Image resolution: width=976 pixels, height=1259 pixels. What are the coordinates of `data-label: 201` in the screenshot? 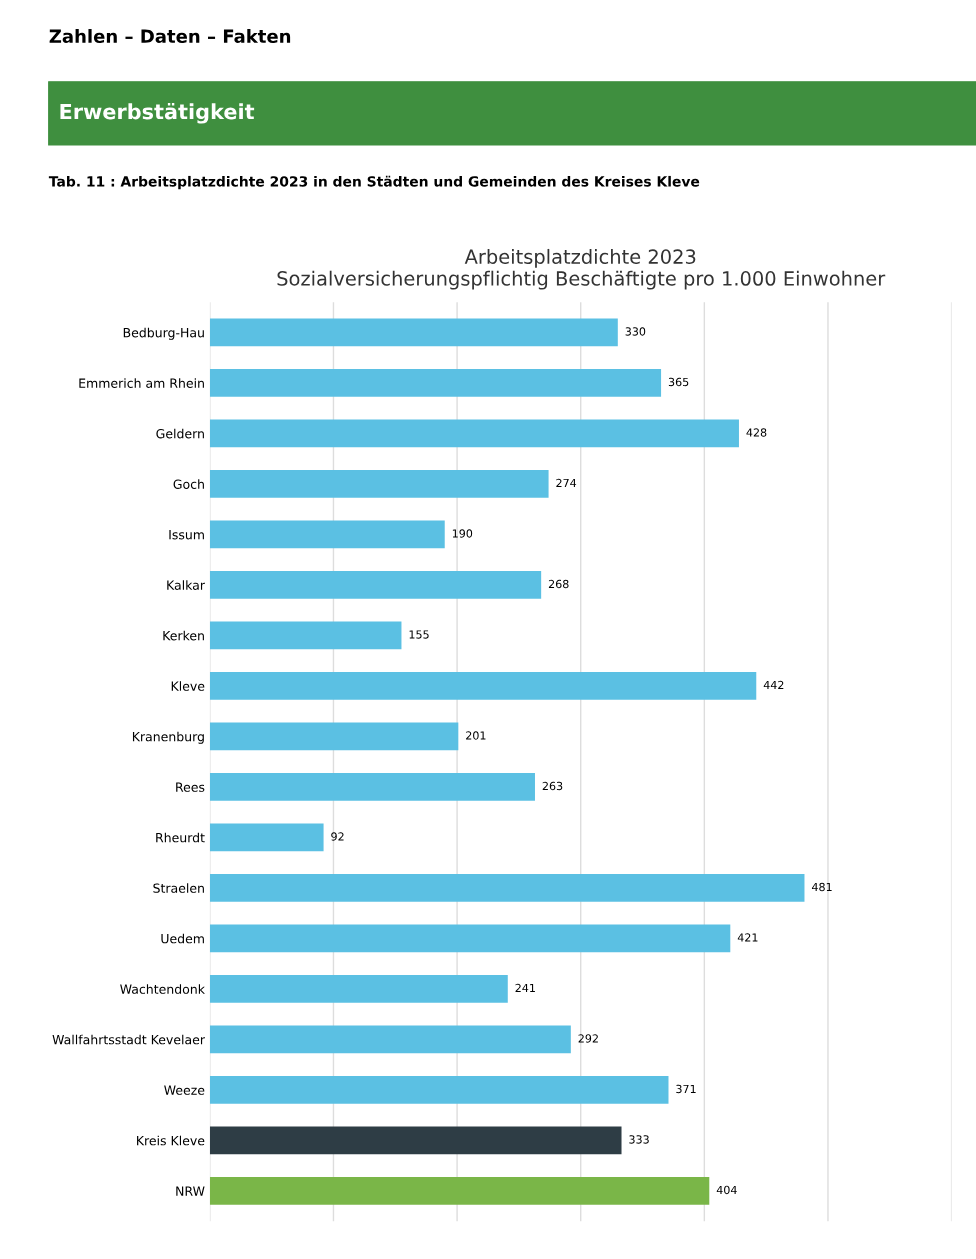 It's located at (476, 735).